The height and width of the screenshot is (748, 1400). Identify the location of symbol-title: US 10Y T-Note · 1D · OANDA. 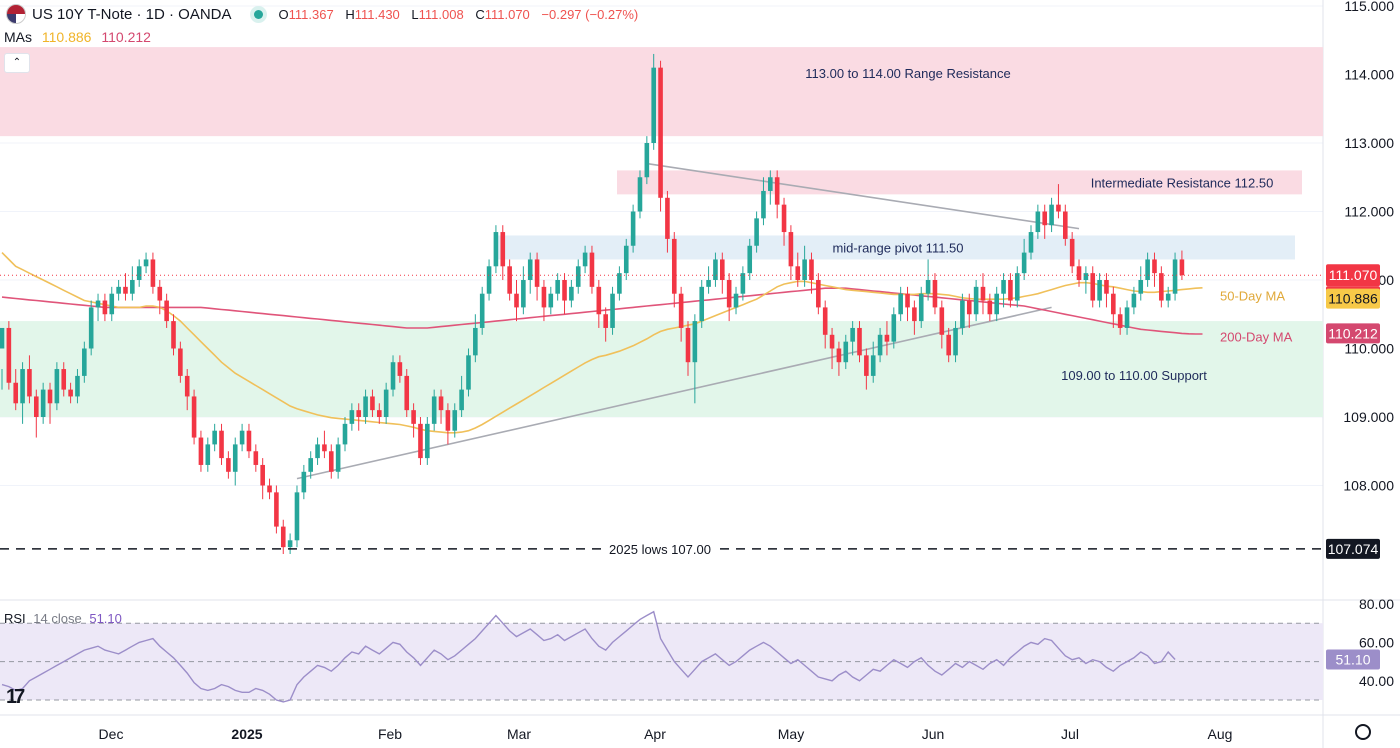
(132, 14).